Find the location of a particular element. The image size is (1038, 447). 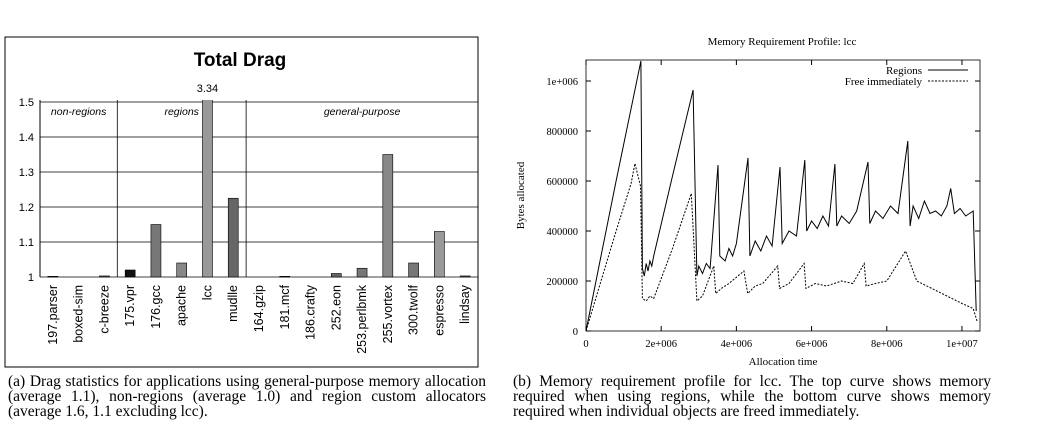

x-tick-label: 181.mcf is located at coordinates (285, 306).